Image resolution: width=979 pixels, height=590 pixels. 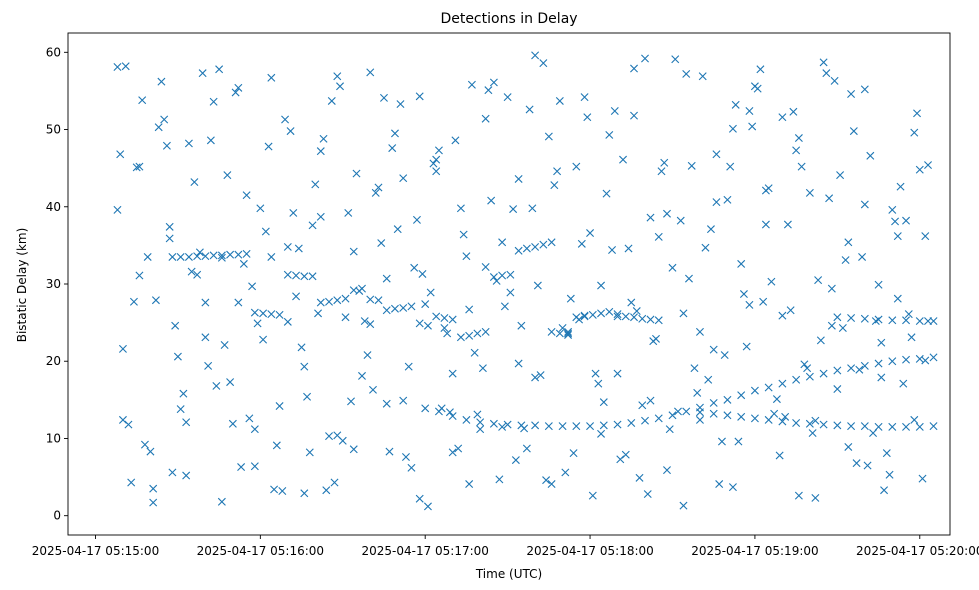 What do you see at coordinates (754, 551) in the screenshot?
I see `x-tick-label: 2025-04-17 05:19:00` at bounding box center [754, 551].